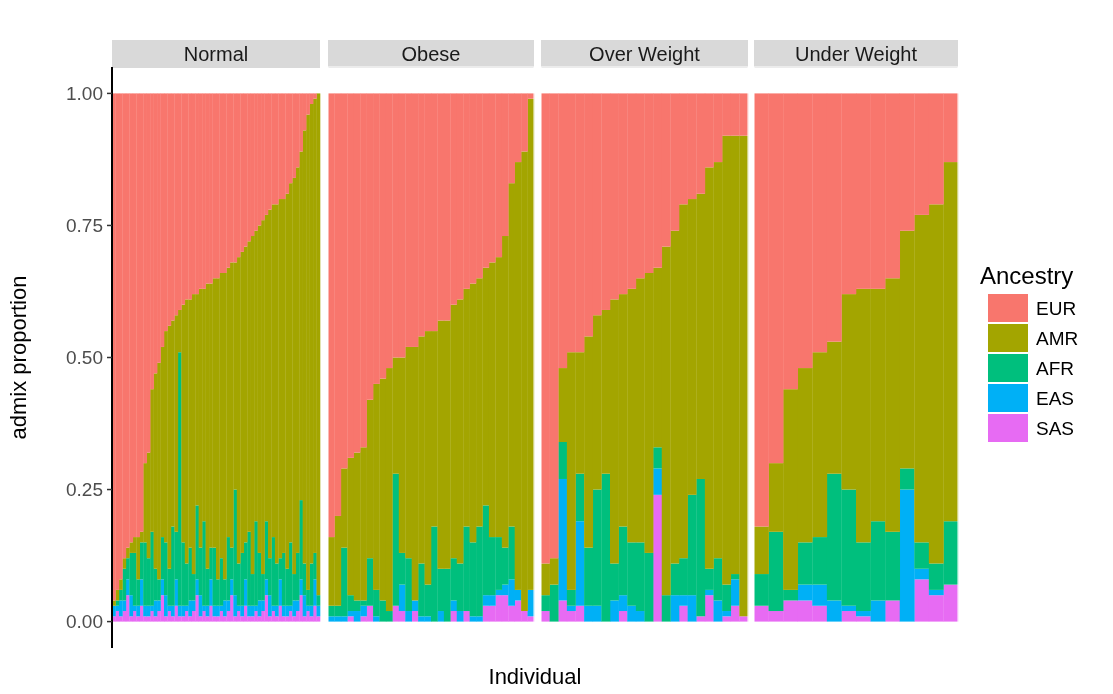  I want to click on y-tick-label: 0.75, so click(84, 226).